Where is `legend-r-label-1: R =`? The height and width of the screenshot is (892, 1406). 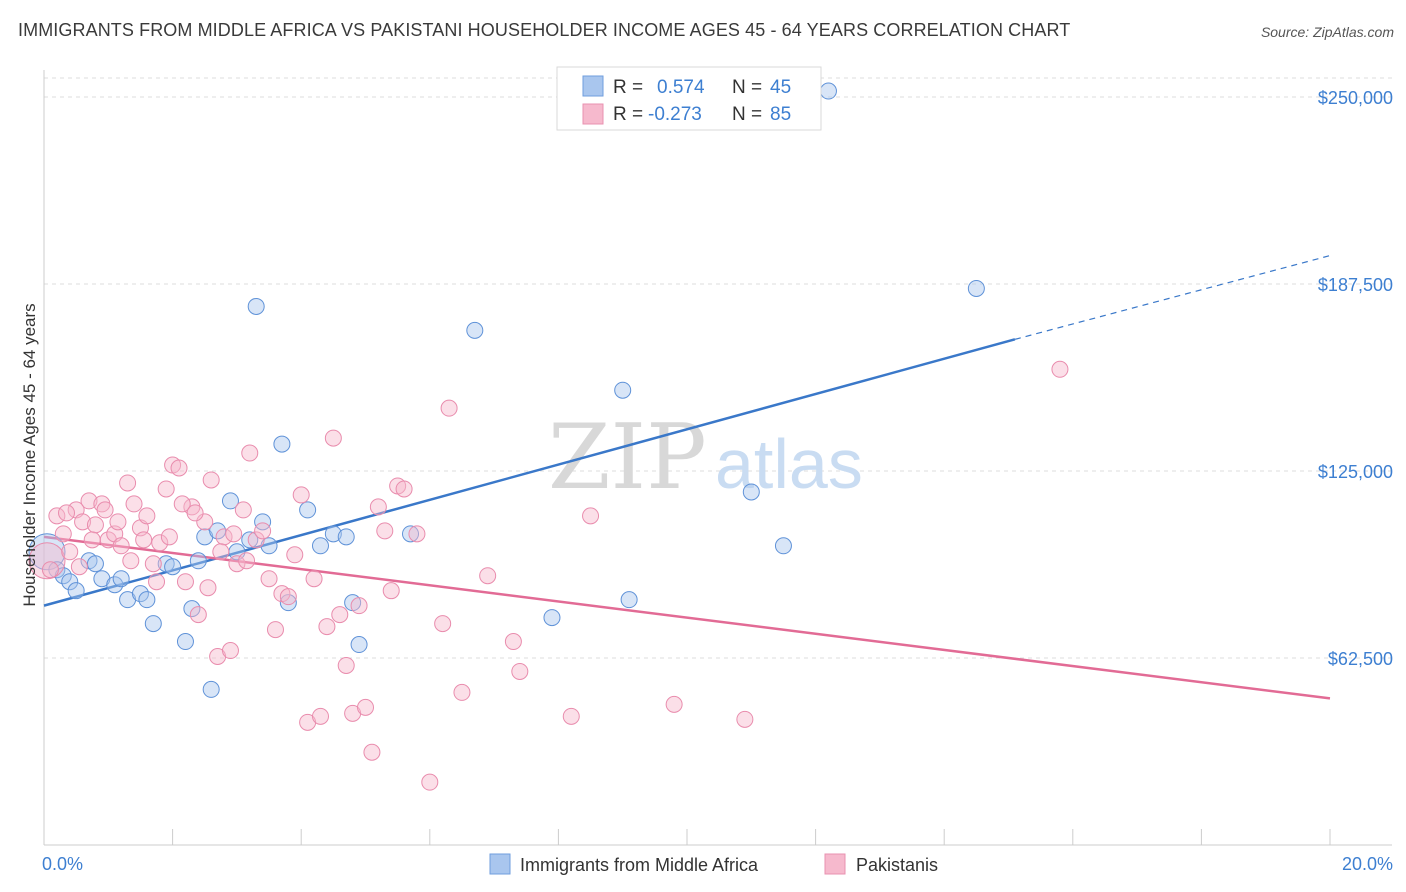
legend-r-label-1: R = is located at coordinates (628, 87).